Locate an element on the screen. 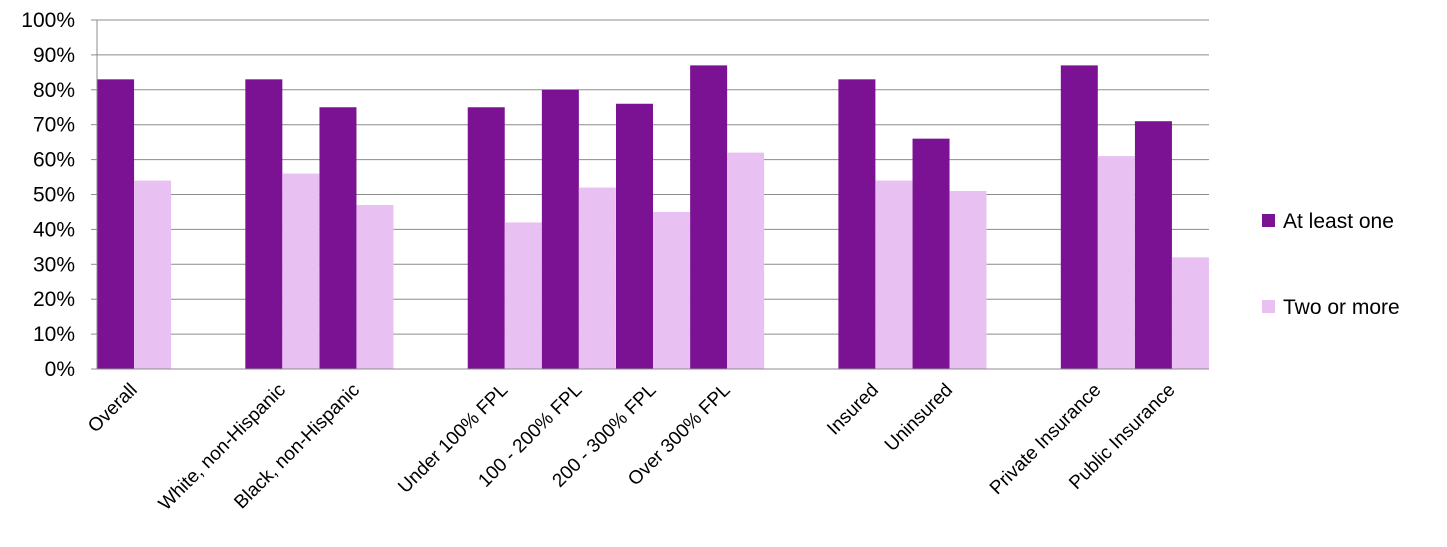  y-axis-tick-labels: 0% 10% 20% 30% 40% 50% 60% 70% 80% 90% 100% is located at coordinates (48, 195).